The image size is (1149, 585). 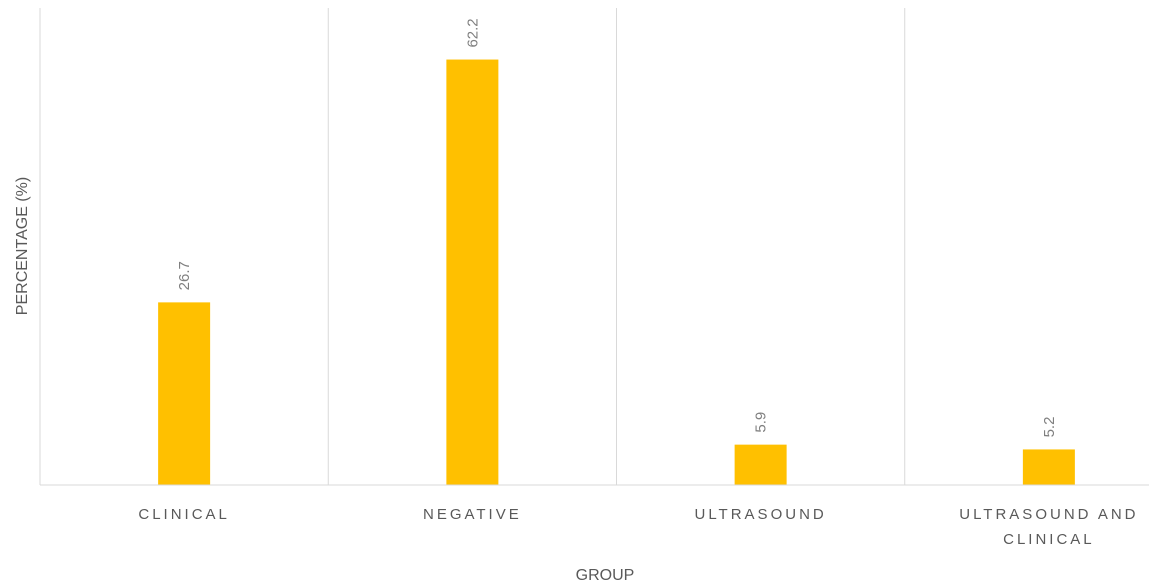 What do you see at coordinates (184, 275) in the screenshot?
I see `data-label: 26.7` at bounding box center [184, 275].